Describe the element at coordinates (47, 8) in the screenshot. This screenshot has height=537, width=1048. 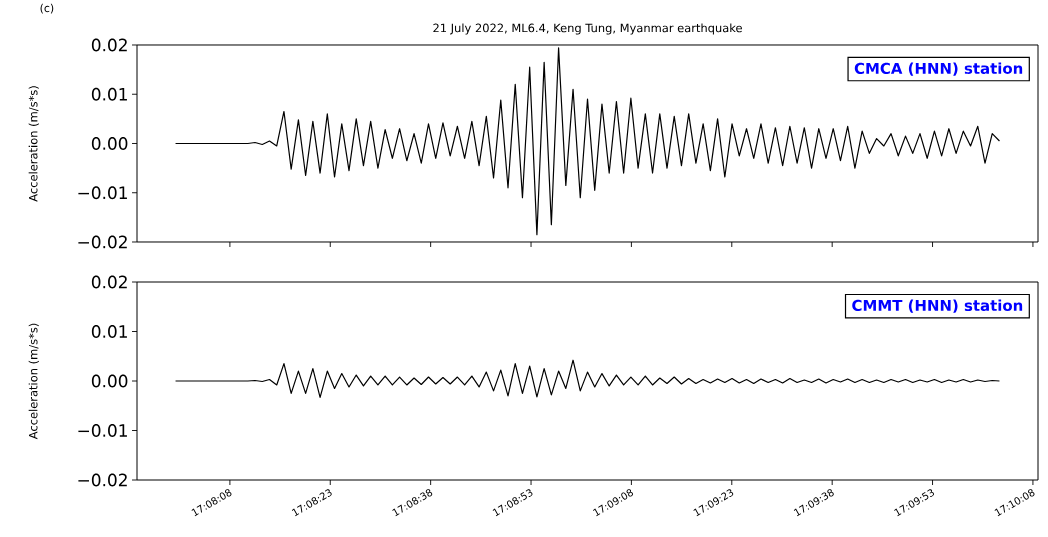
I see `text: (c)` at that location.